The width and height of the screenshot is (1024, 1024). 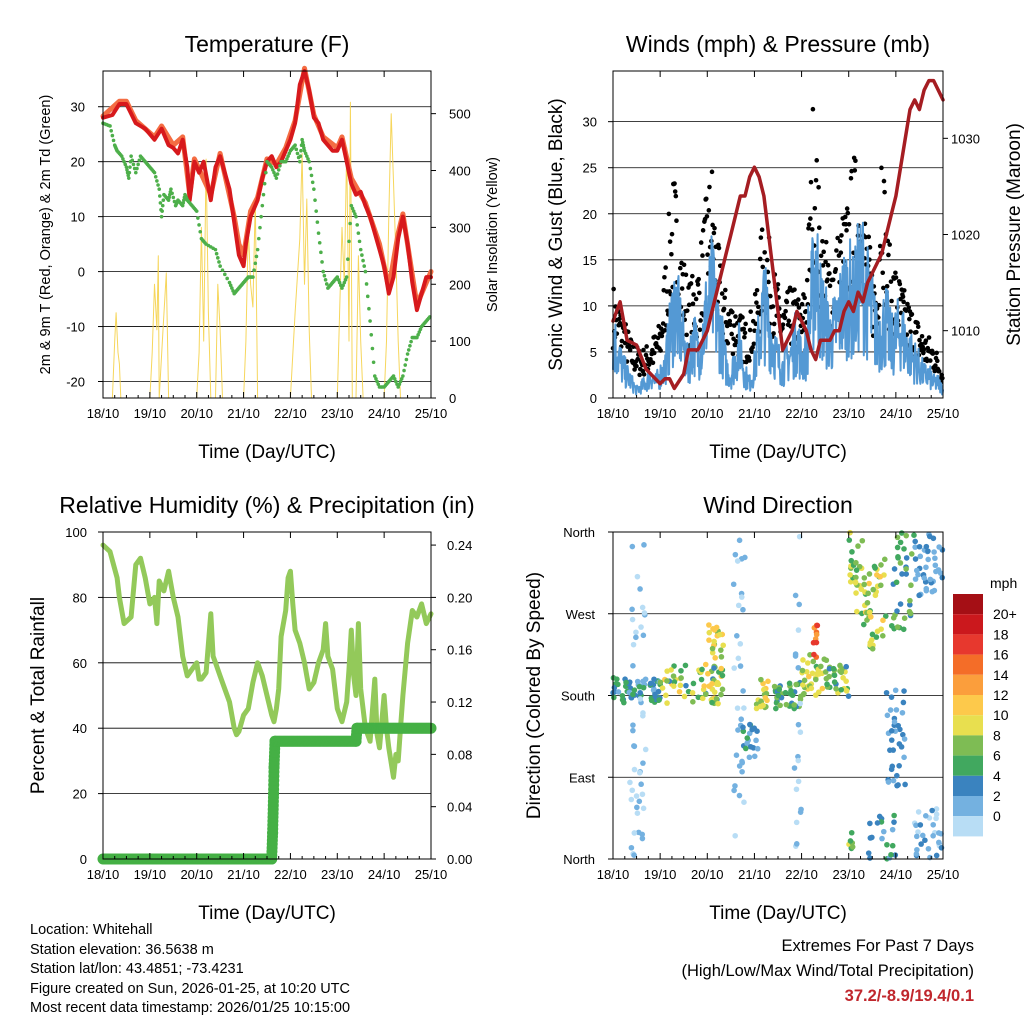 I want to click on y2-axis-label: Station Pressure (Maroon), so click(x=1014, y=234).